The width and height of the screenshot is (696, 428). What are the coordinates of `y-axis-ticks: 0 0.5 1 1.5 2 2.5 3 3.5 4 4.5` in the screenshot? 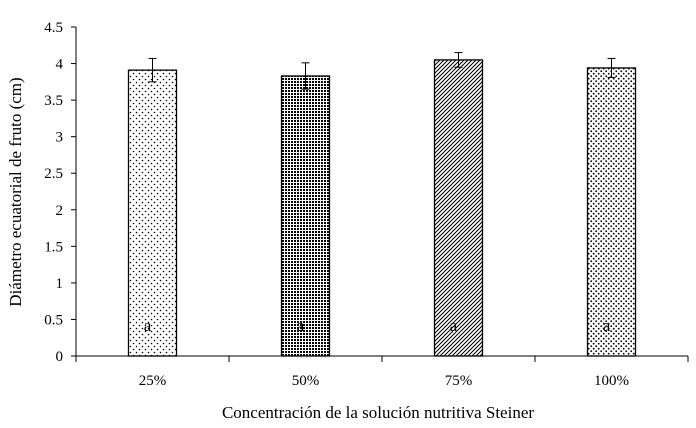 It's located at (60, 192).